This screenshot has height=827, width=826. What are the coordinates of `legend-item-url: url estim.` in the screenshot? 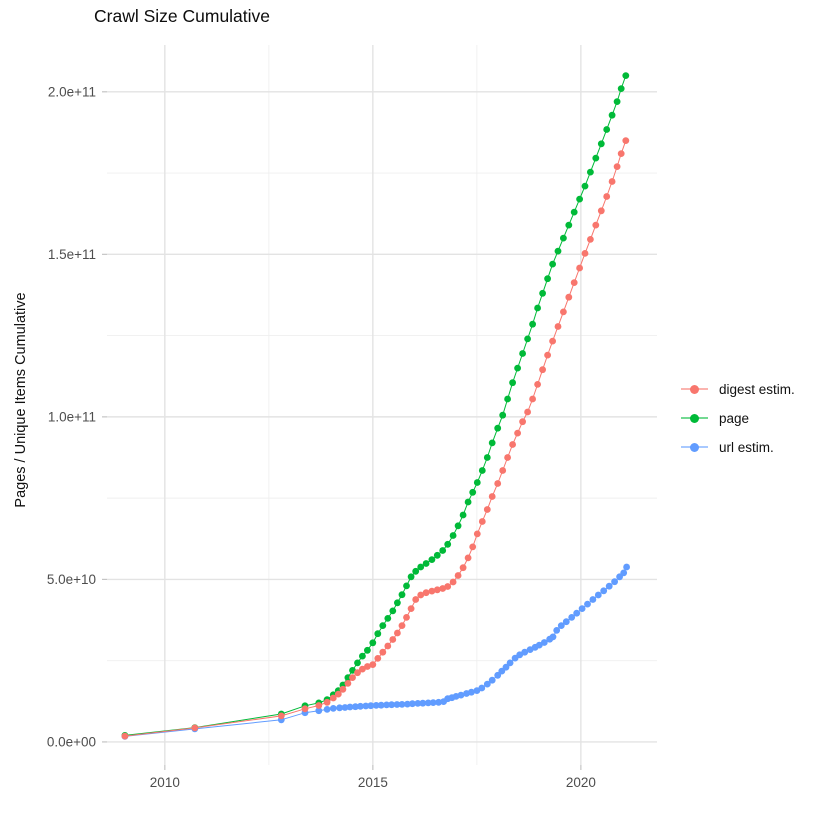 It's located at (738, 447).